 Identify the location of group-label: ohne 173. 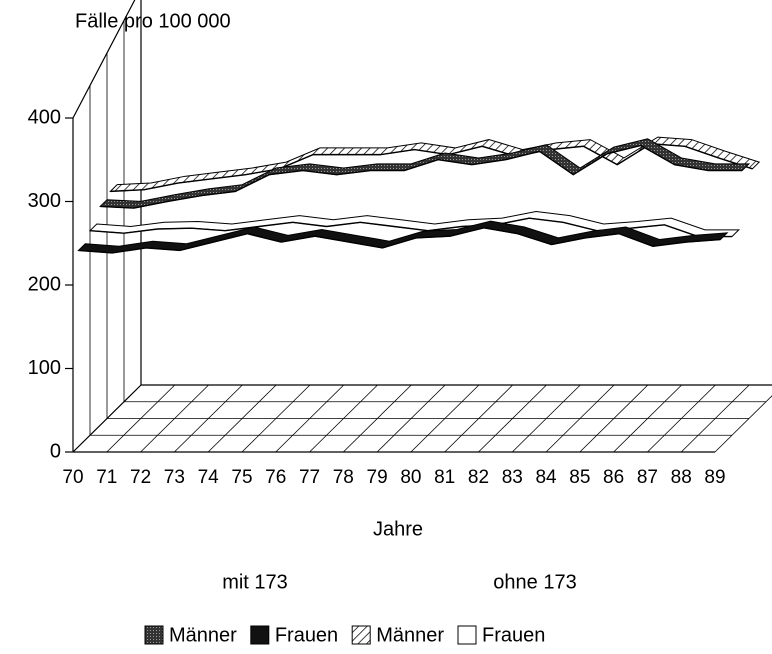
(534, 582).